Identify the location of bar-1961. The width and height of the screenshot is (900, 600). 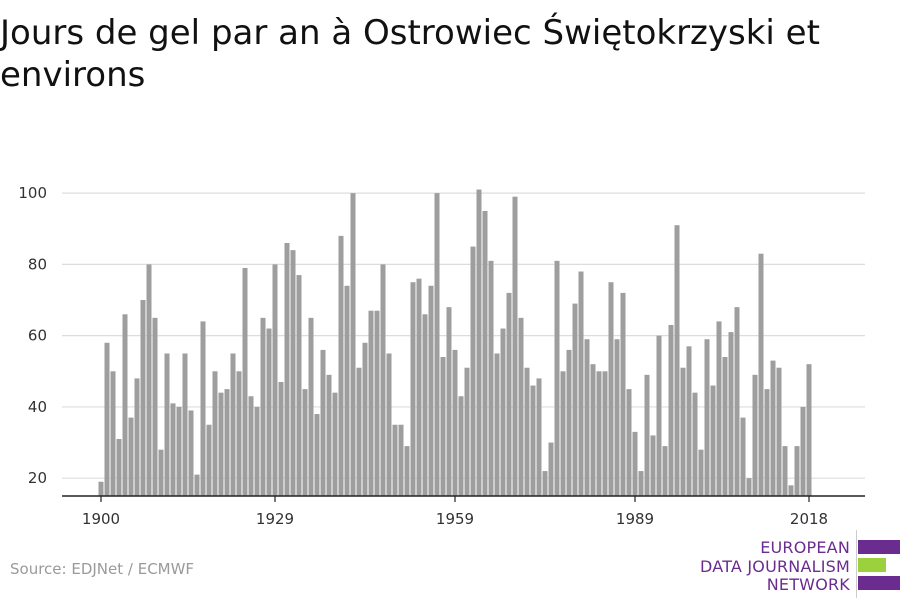
(467, 431).